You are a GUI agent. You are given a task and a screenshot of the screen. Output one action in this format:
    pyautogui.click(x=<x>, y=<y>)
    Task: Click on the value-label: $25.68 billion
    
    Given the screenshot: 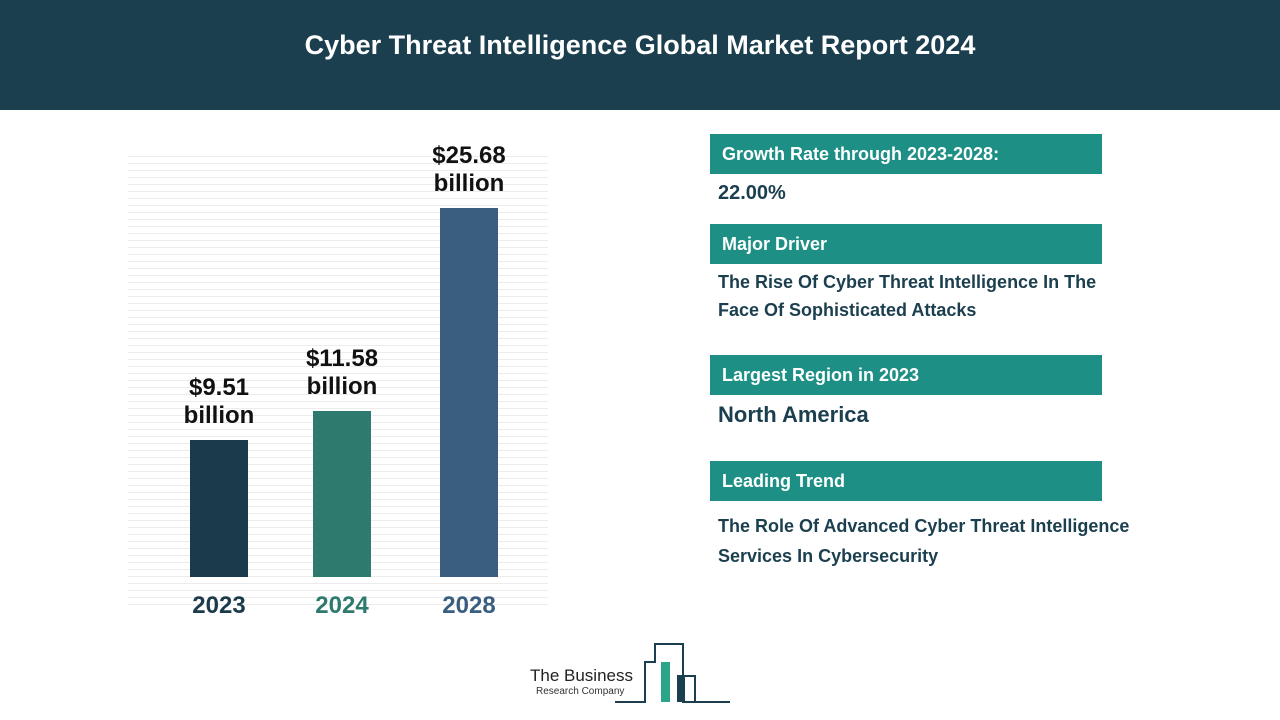 What is the action you would take?
    pyautogui.click(x=469, y=169)
    